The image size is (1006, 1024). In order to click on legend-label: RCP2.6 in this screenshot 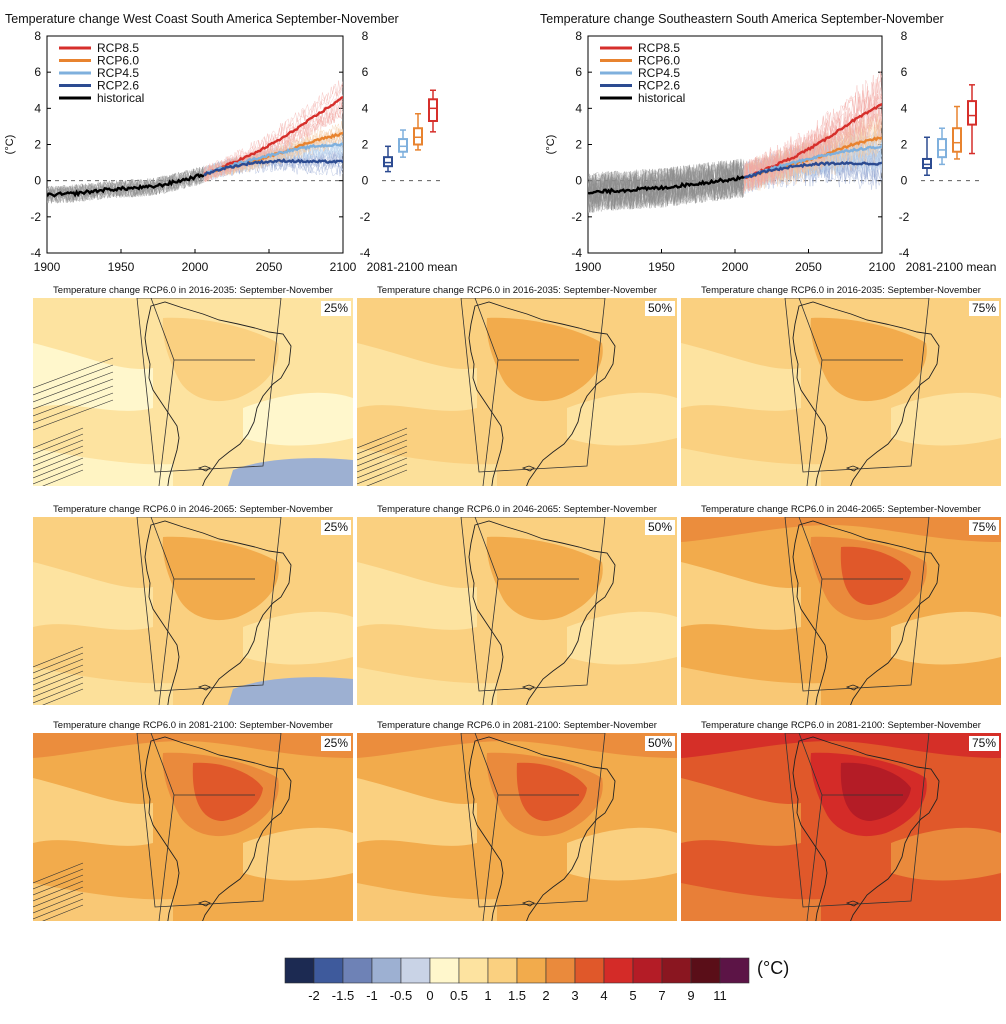, I will do `click(118, 86)`.